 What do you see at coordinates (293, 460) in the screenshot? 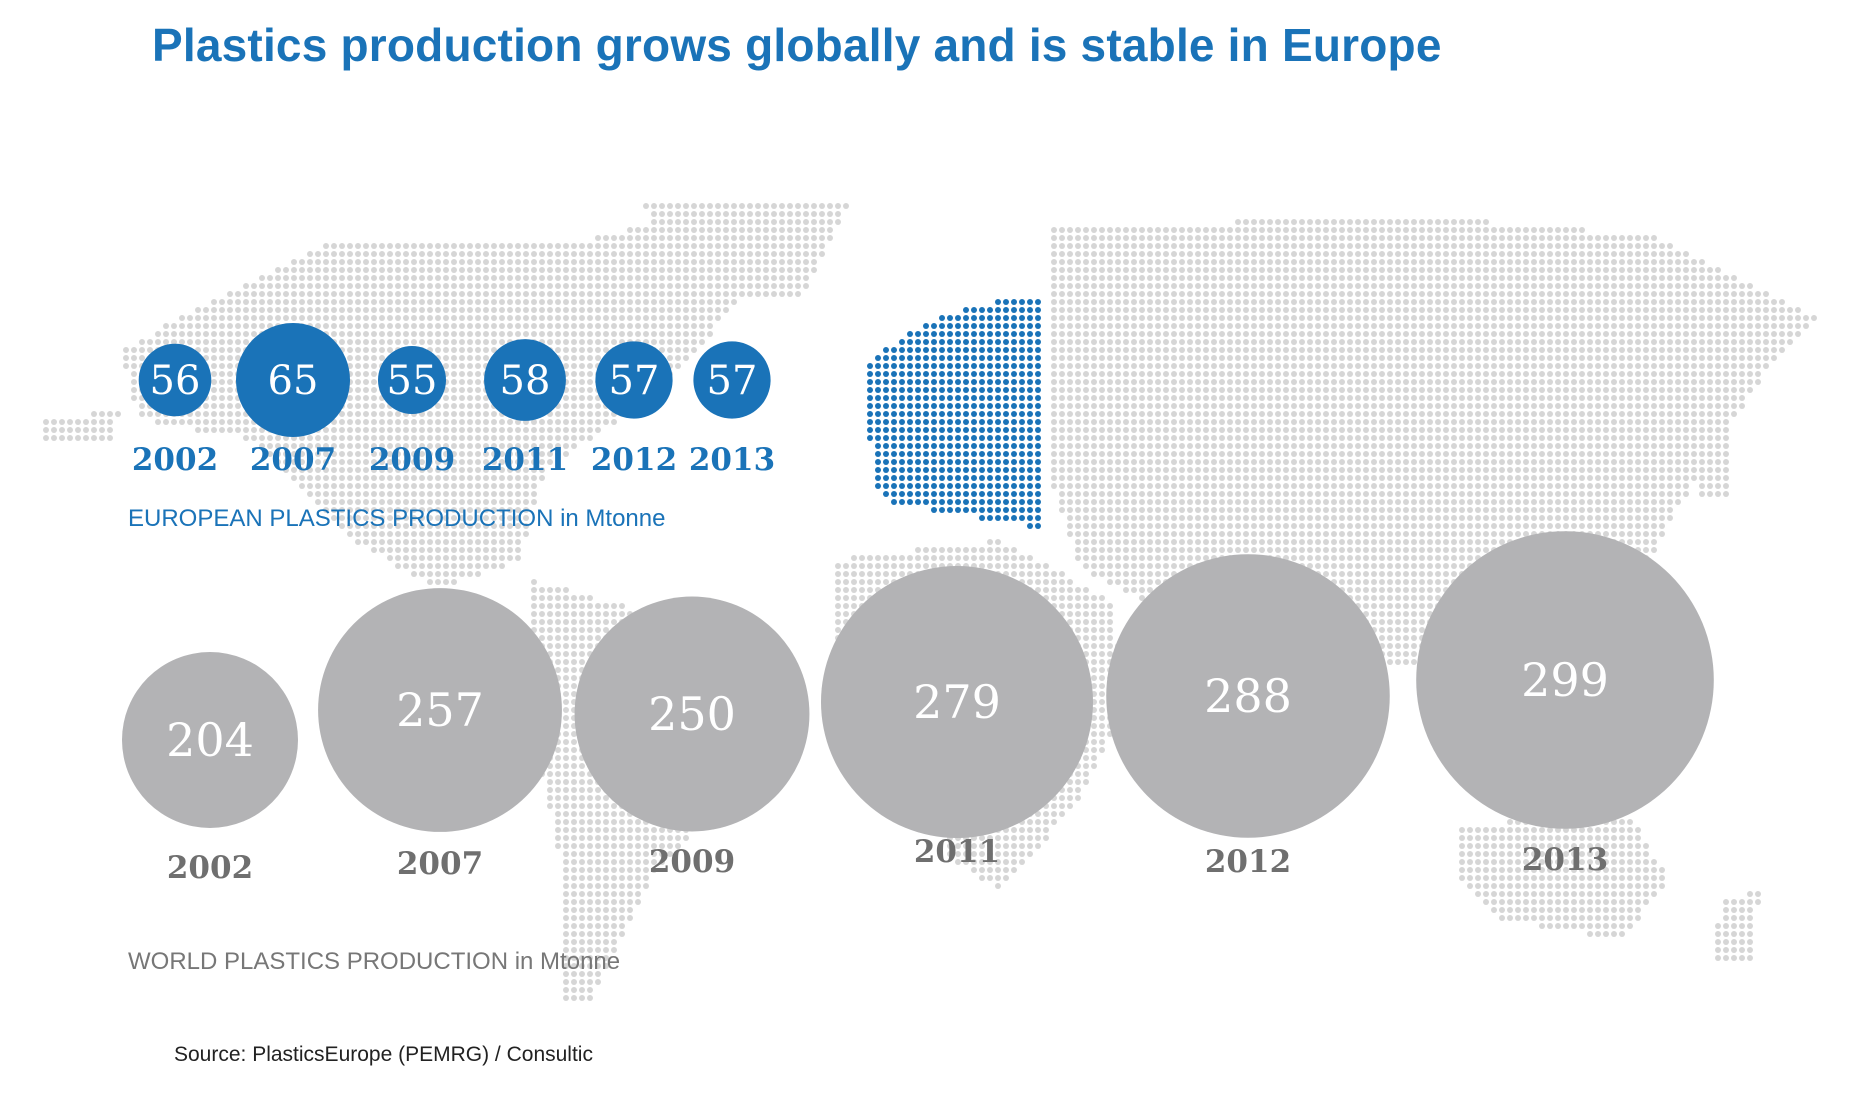
I see `europe-year-label-2007: 2007` at bounding box center [293, 460].